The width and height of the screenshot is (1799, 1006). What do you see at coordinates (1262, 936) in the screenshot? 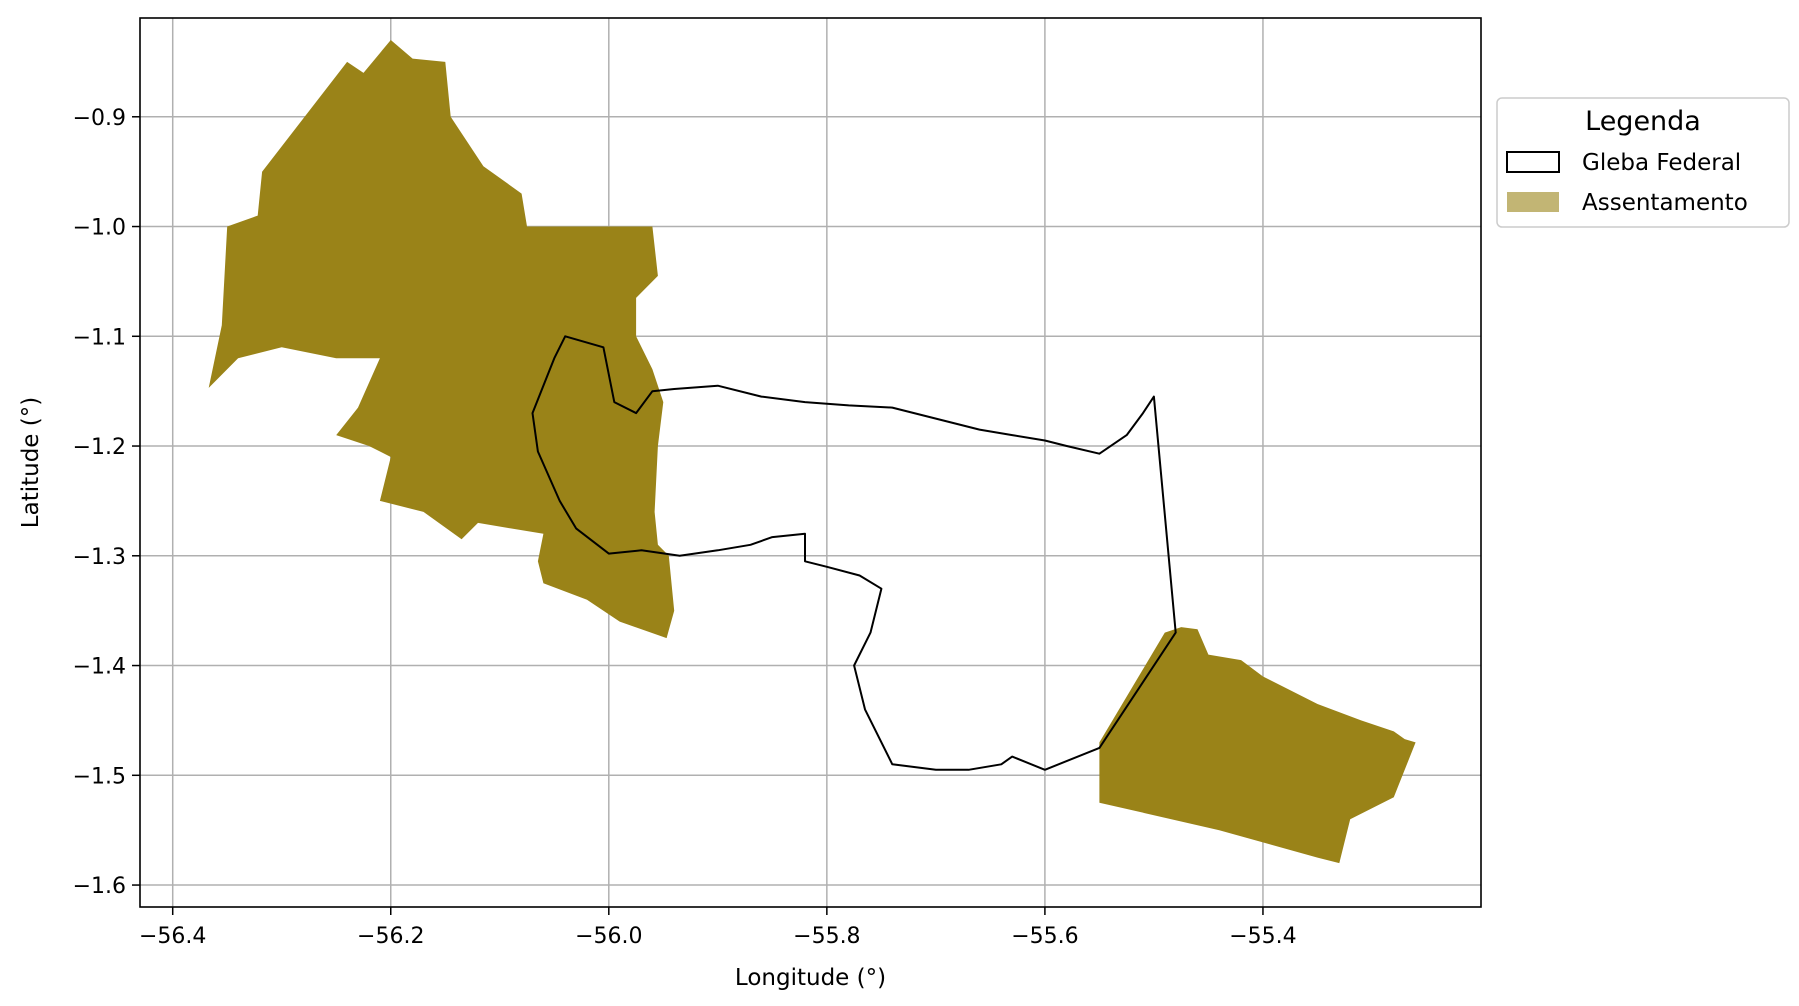
I see `x-tick-label: −55.4` at bounding box center [1262, 936].